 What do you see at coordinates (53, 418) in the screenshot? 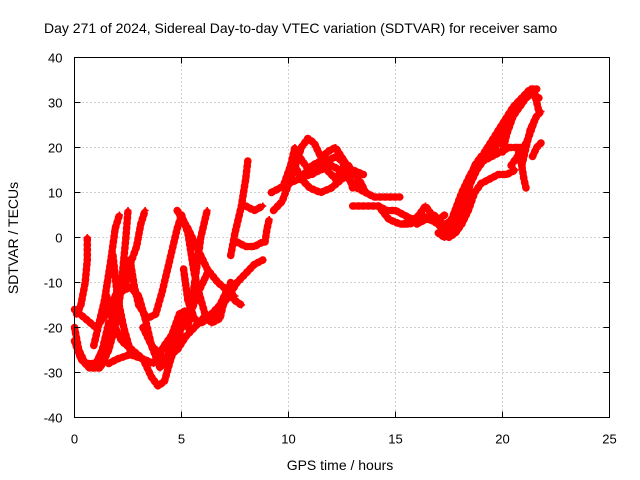
I see `y-tick-label: -40` at bounding box center [53, 418].